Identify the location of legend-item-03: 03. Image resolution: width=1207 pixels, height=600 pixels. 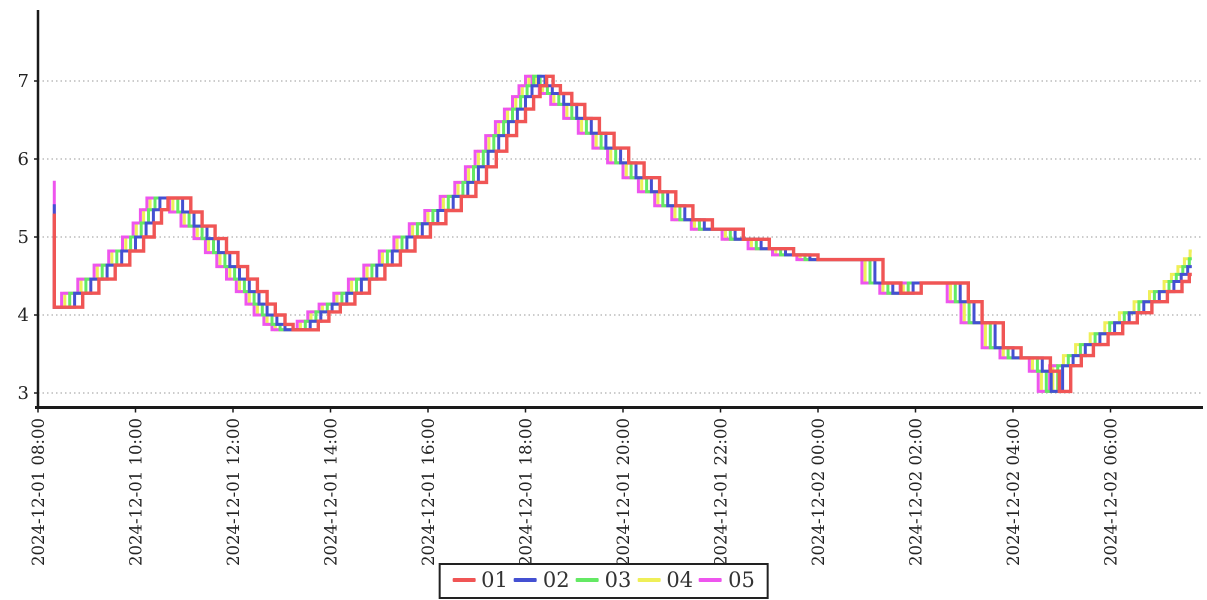
(603, 580).